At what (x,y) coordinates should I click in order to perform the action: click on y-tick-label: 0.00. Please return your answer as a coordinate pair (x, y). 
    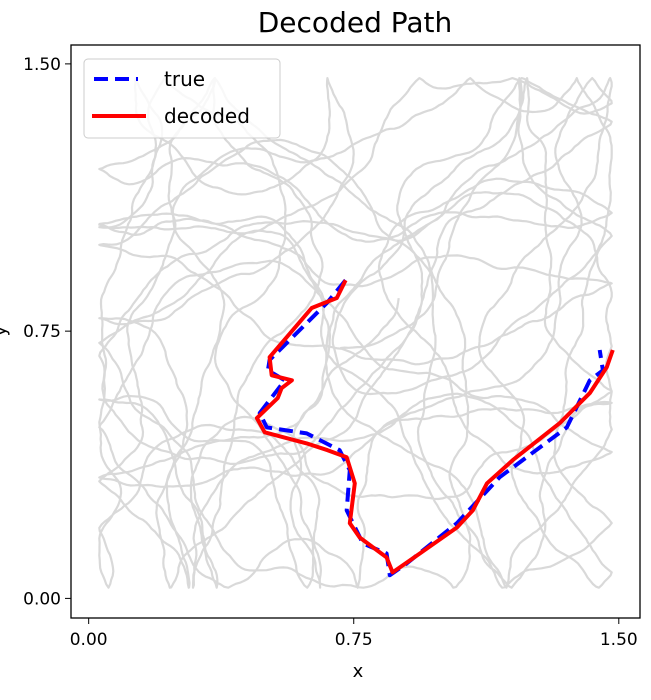
    Looking at the image, I should click on (42, 599).